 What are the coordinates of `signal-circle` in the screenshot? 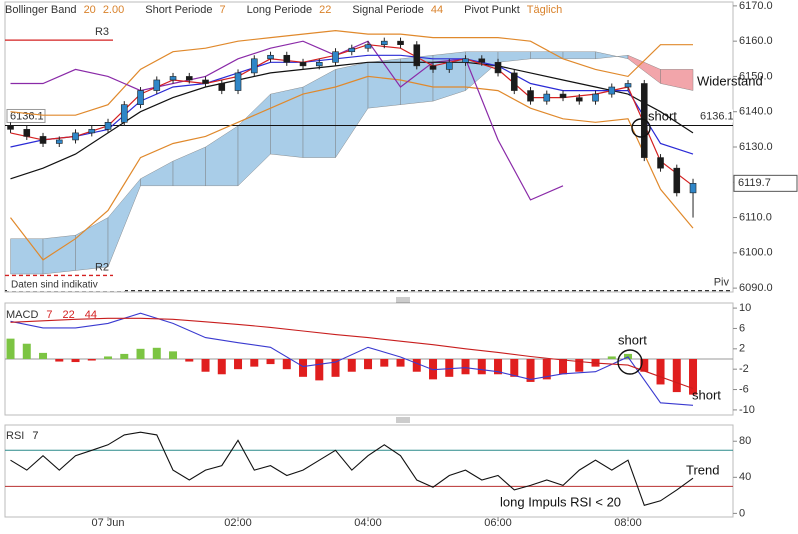 It's located at (641, 128).